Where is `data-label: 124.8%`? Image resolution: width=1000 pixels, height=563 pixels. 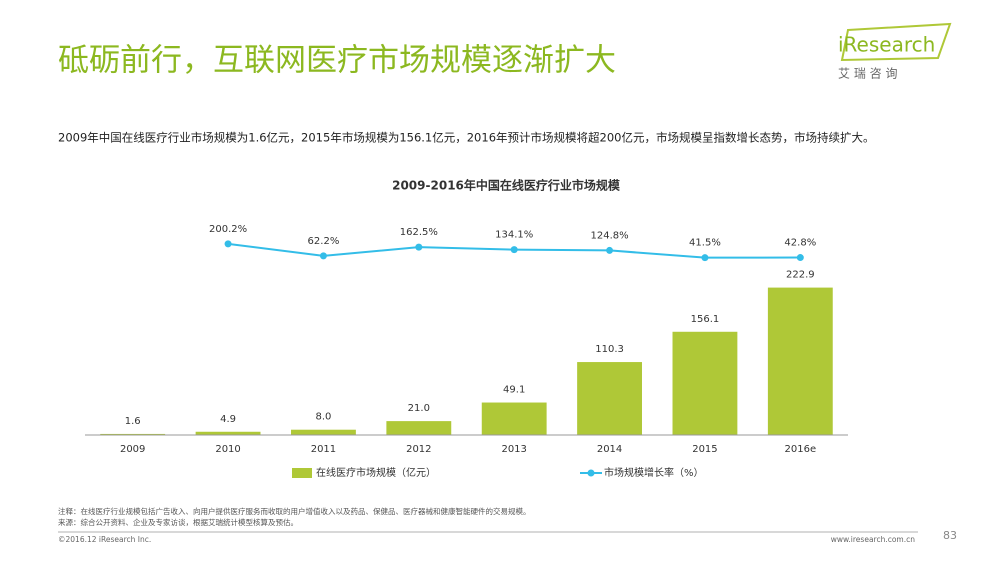
data-label: 124.8% is located at coordinates (609, 235).